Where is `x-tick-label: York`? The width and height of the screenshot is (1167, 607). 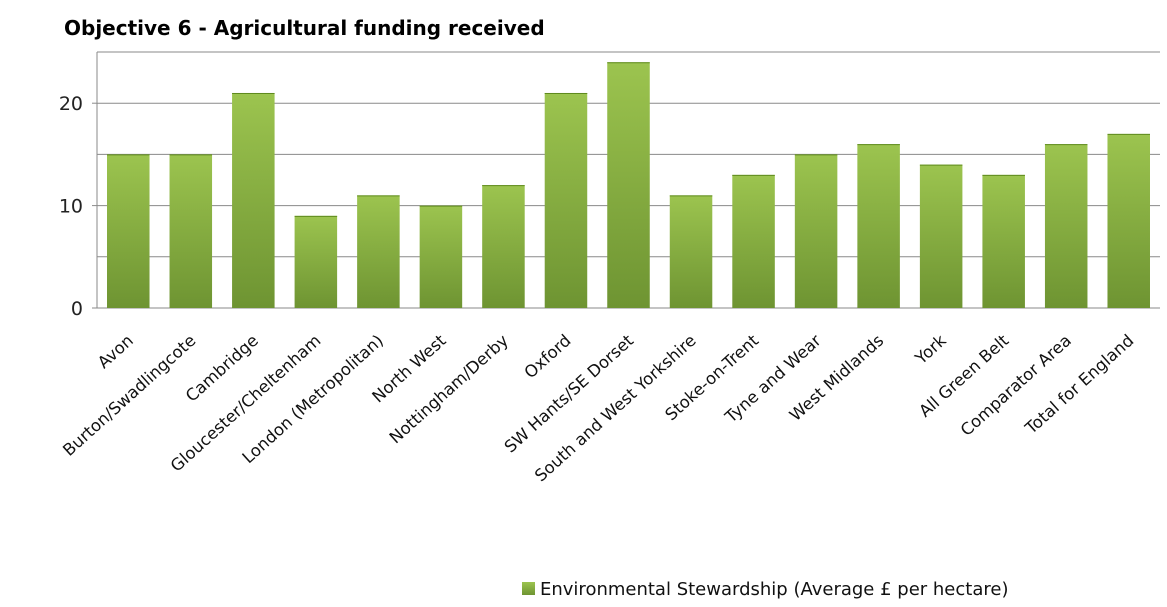
x-tick-label: York is located at coordinates (930, 350).